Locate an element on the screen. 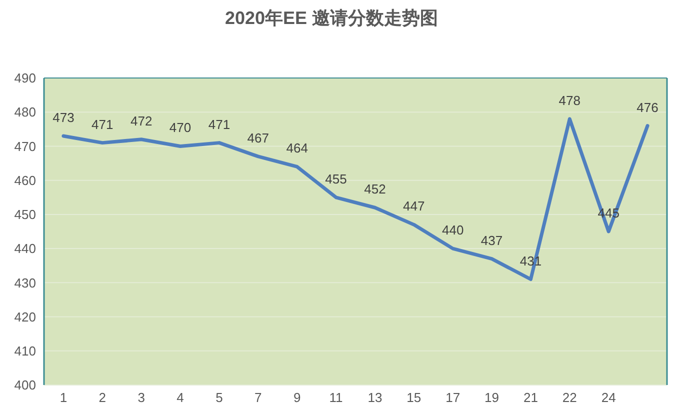 The image size is (673, 417). x-tick-label: 19 is located at coordinates (492, 398).